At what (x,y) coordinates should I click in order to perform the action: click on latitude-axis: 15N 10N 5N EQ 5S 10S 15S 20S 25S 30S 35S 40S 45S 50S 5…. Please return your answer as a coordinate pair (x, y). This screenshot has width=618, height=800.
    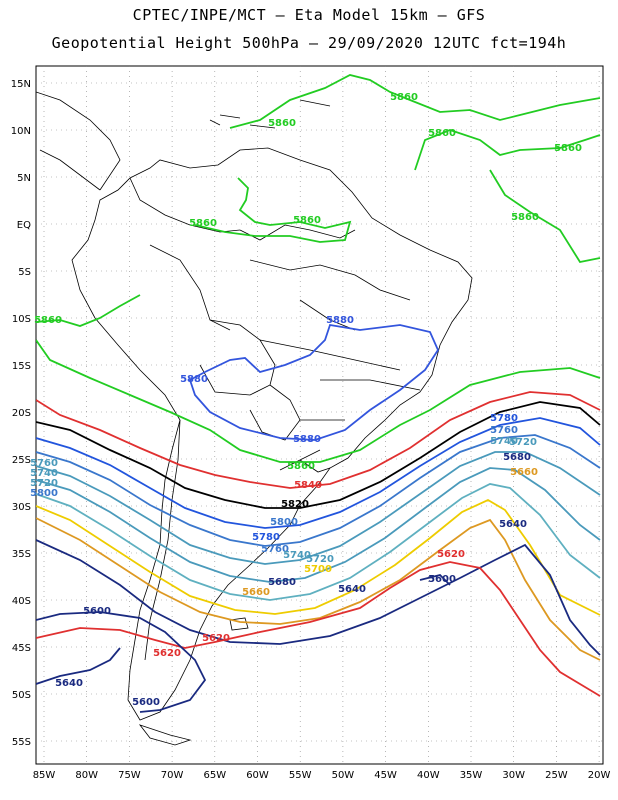
    Looking at the image, I should click on (21, 413).